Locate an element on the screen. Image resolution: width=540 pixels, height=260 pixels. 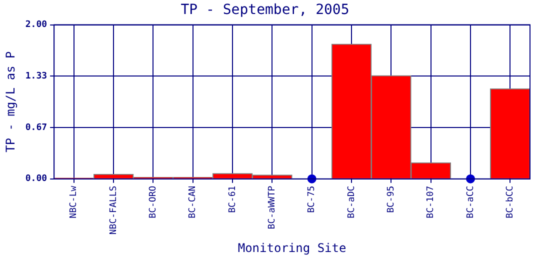
x-tick-label: BC-95 is located at coordinates (391, 199).